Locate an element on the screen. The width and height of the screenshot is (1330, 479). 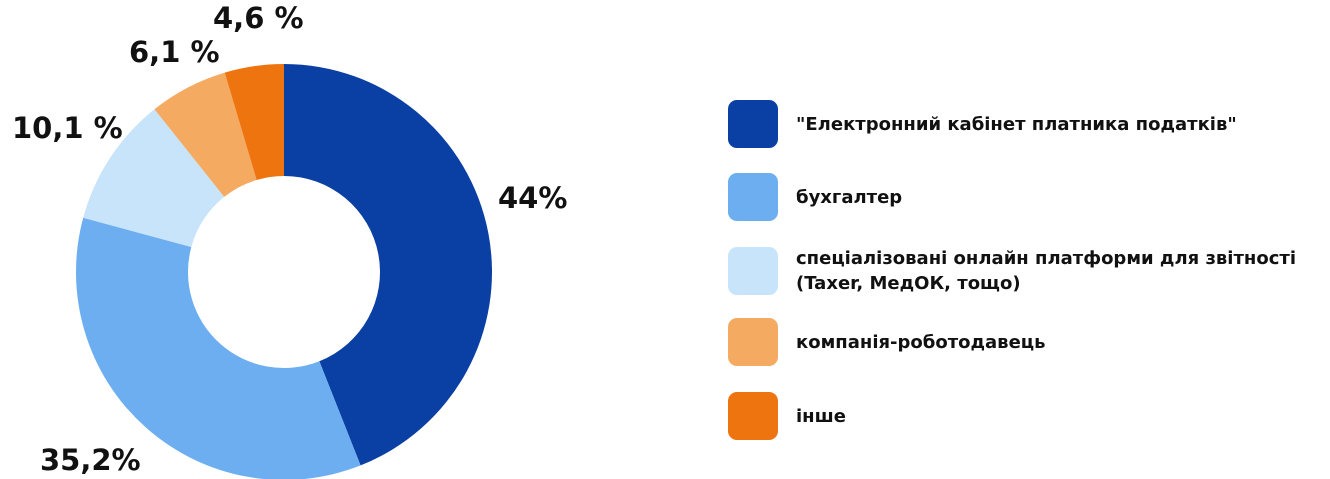
donut-slice-electronic-cabinet is located at coordinates (388, 265).